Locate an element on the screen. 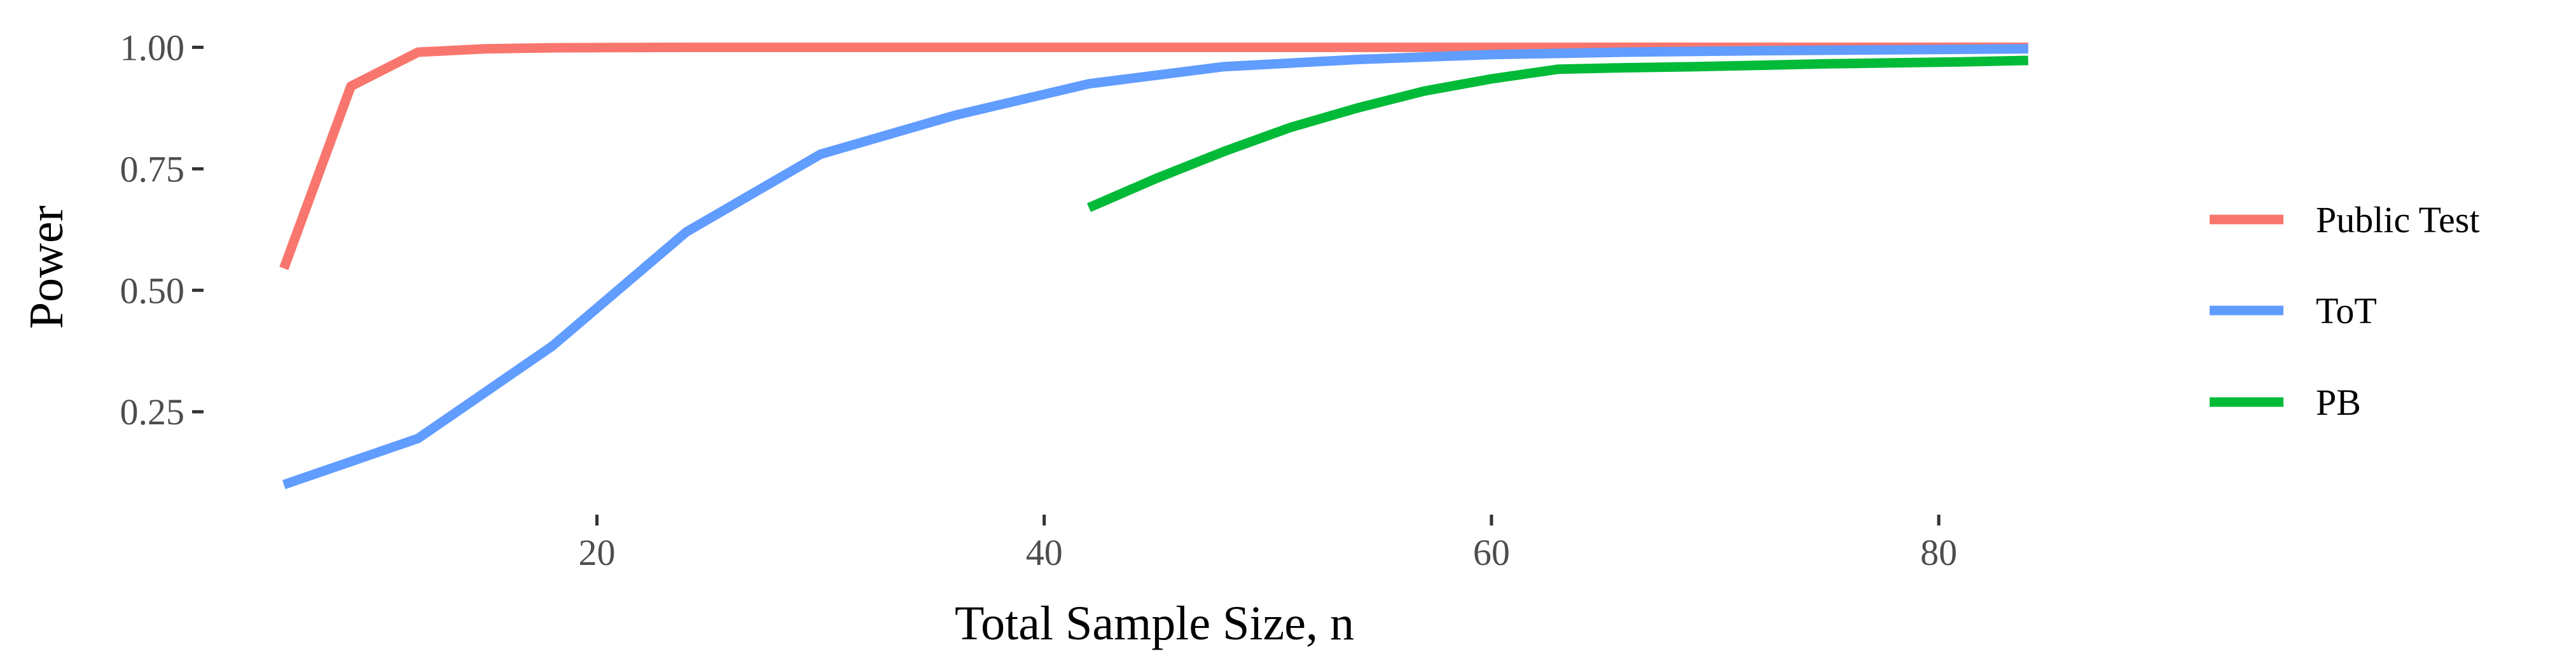 This screenshot has height=668, width=2576. y-tick-label: 0.50 is located at coordinates (152, 290).